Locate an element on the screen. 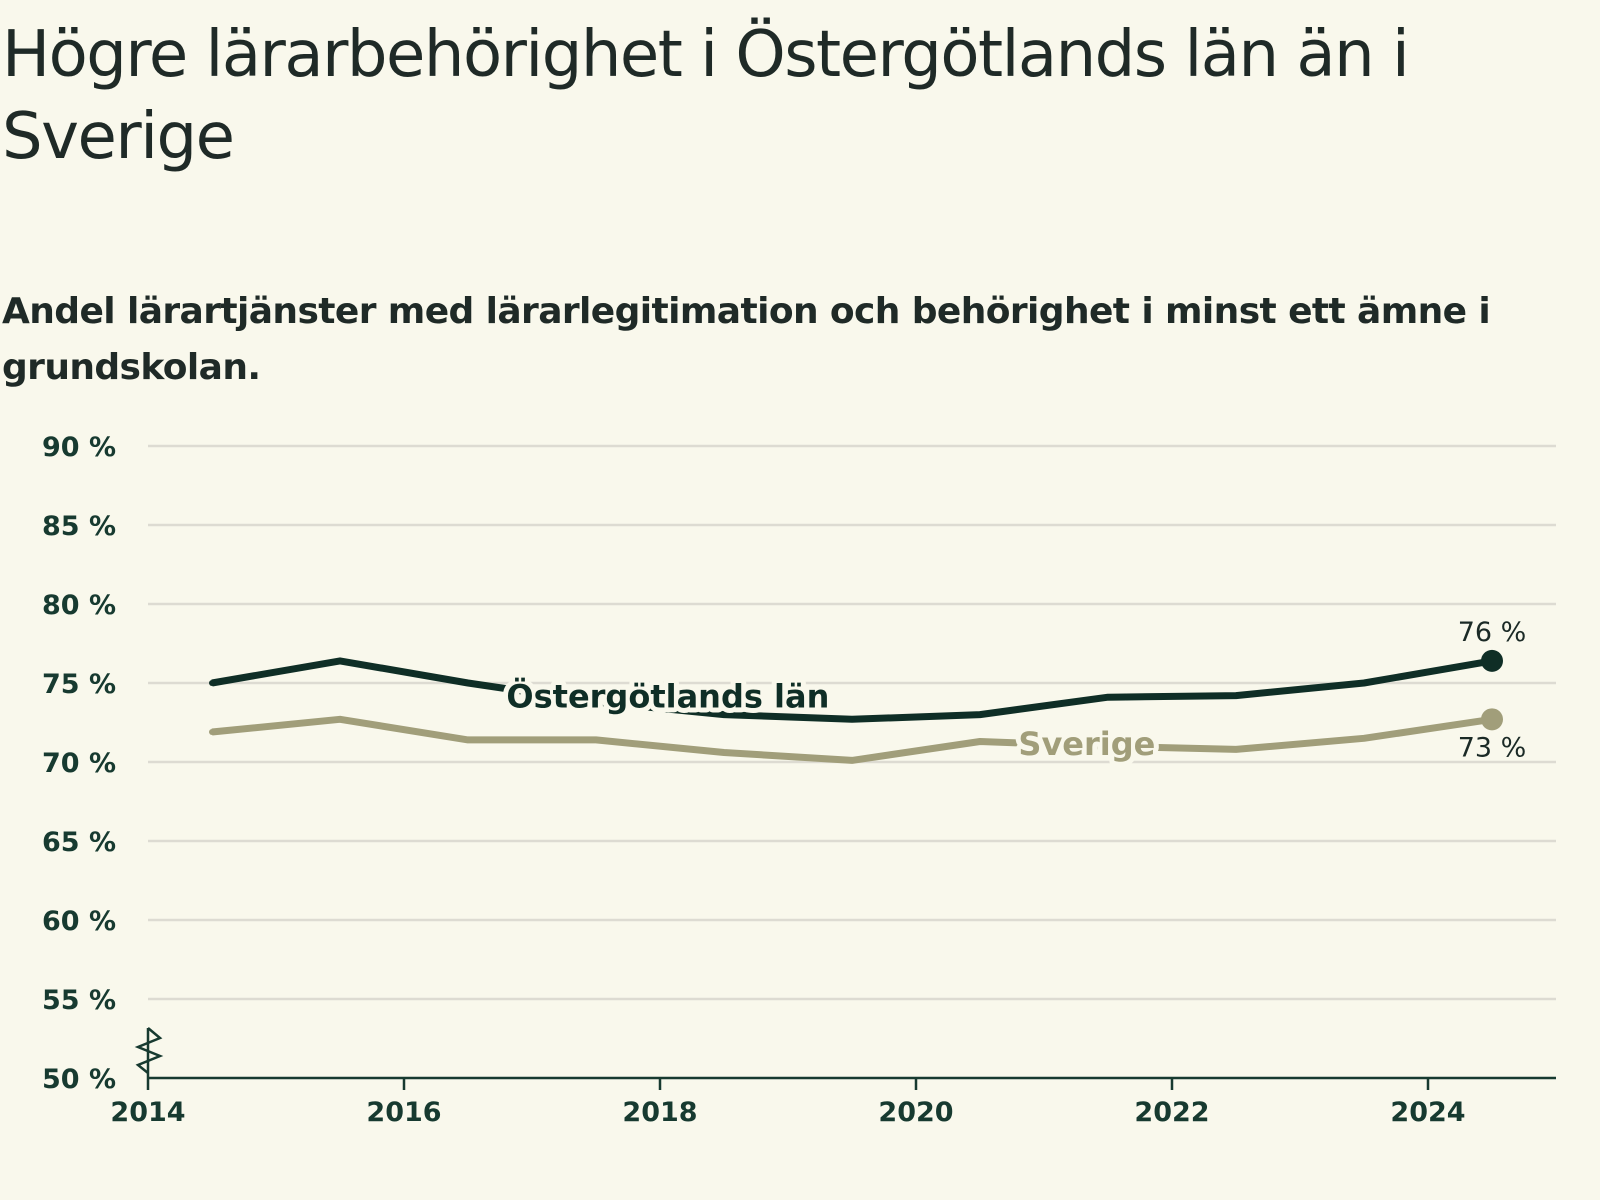 Image resolution: width=1600 pixels, height=1200 pixels. y-tick-label: 60 % is located at coordinates (79, 921).